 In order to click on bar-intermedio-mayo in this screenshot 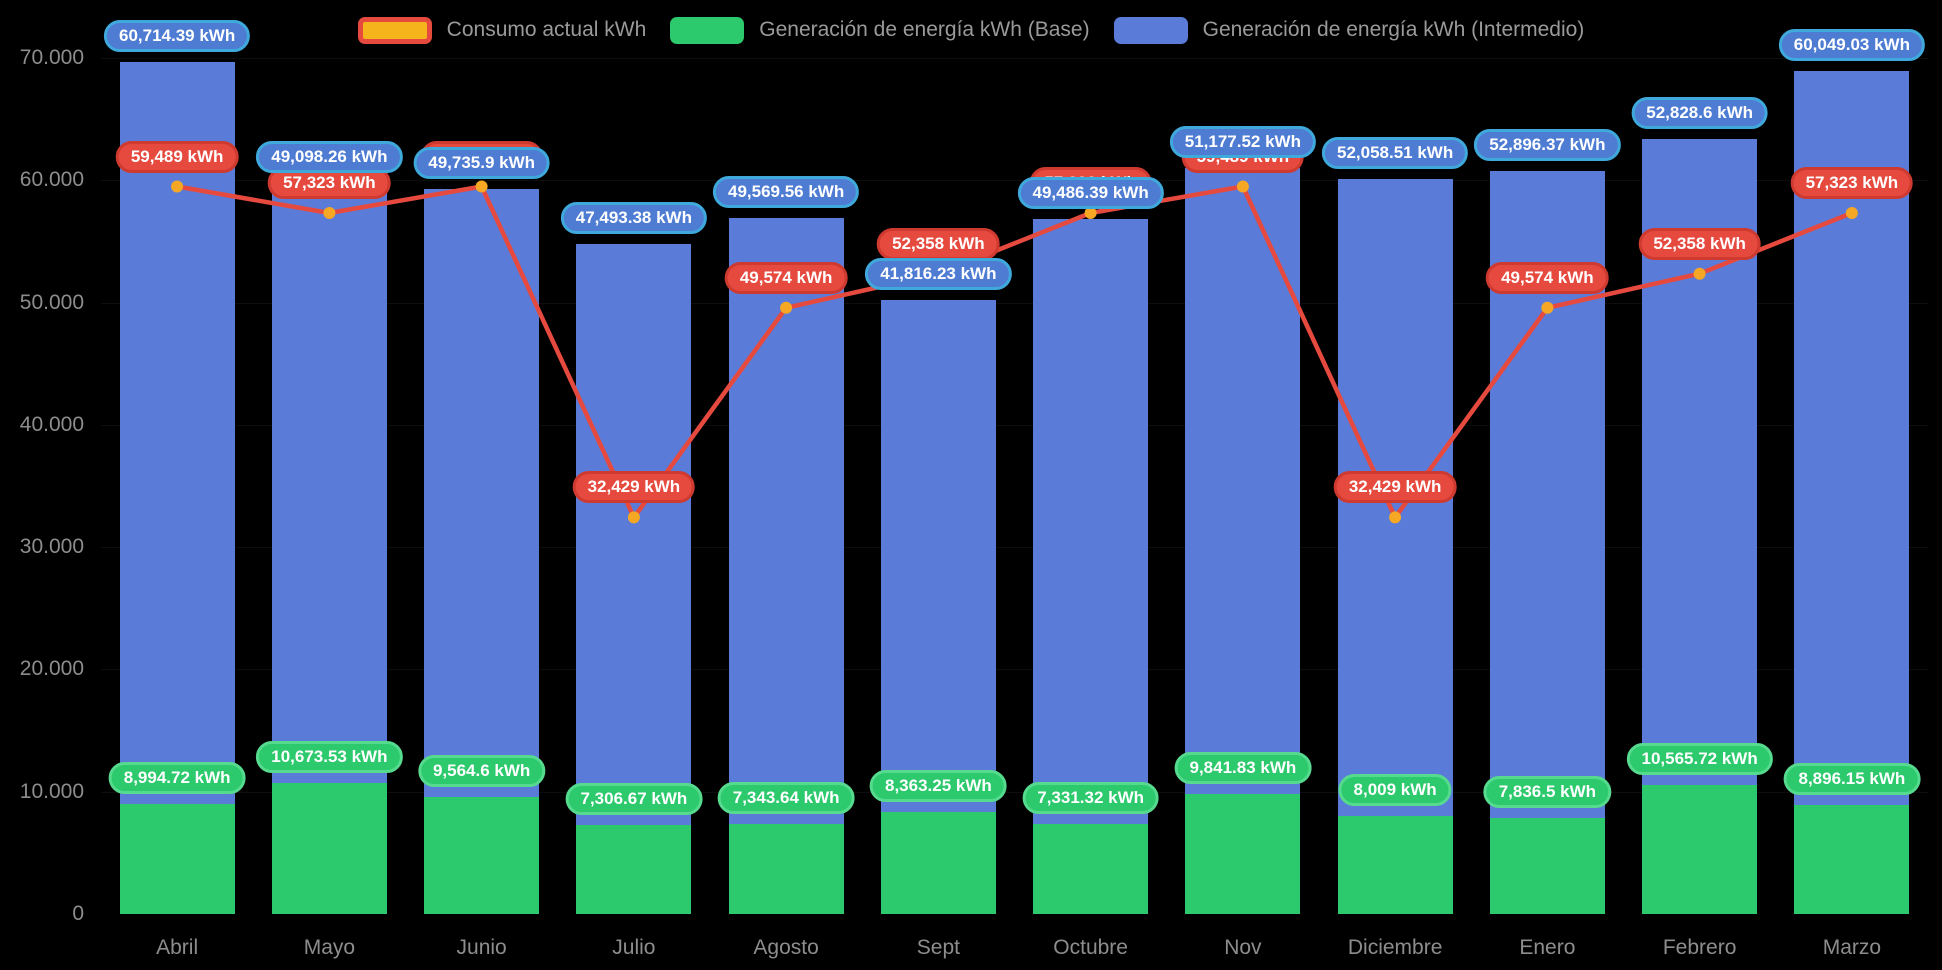, I will do `click(329, 483)`.